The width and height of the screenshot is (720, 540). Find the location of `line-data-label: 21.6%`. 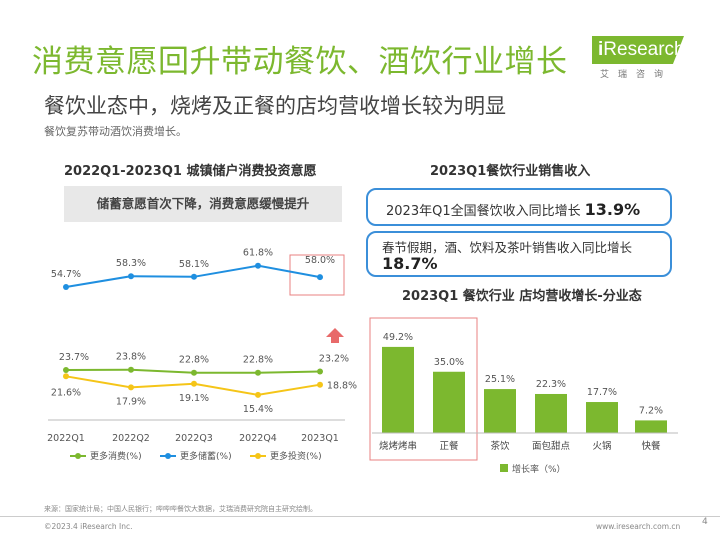

line-data-label: 21.6% is located at coordinates (66, 392).